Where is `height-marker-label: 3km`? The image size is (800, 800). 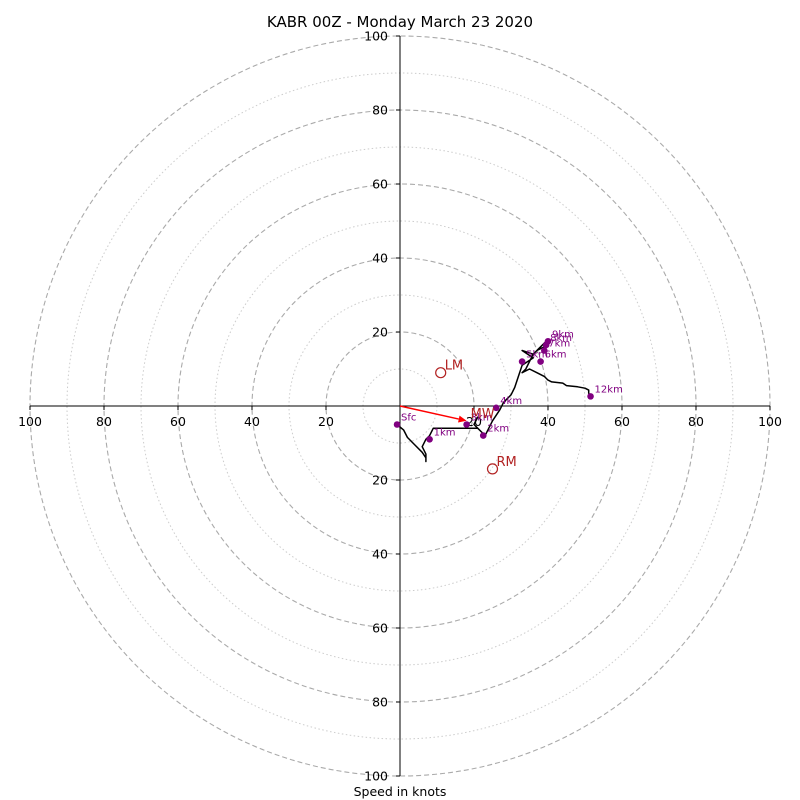
height-marker-label: 3km is located at coordinates (482, 418).